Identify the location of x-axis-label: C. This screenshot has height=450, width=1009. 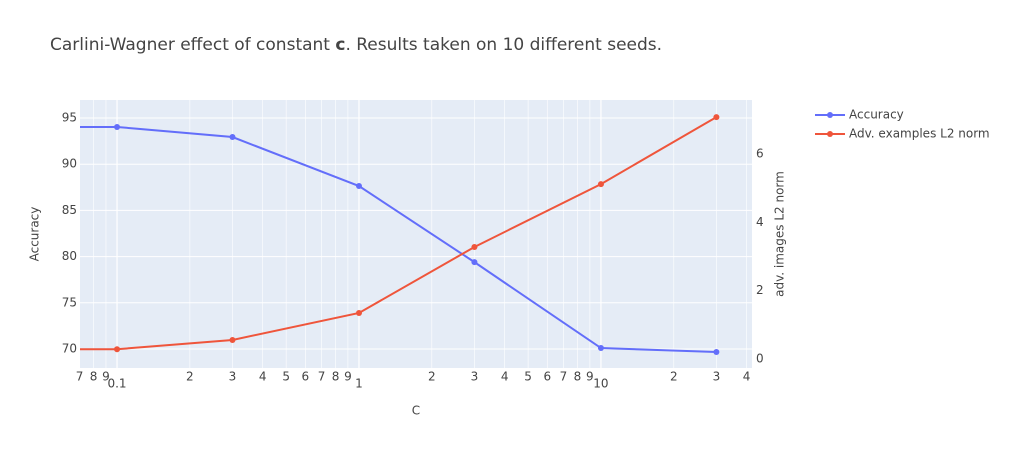
(416, 411).